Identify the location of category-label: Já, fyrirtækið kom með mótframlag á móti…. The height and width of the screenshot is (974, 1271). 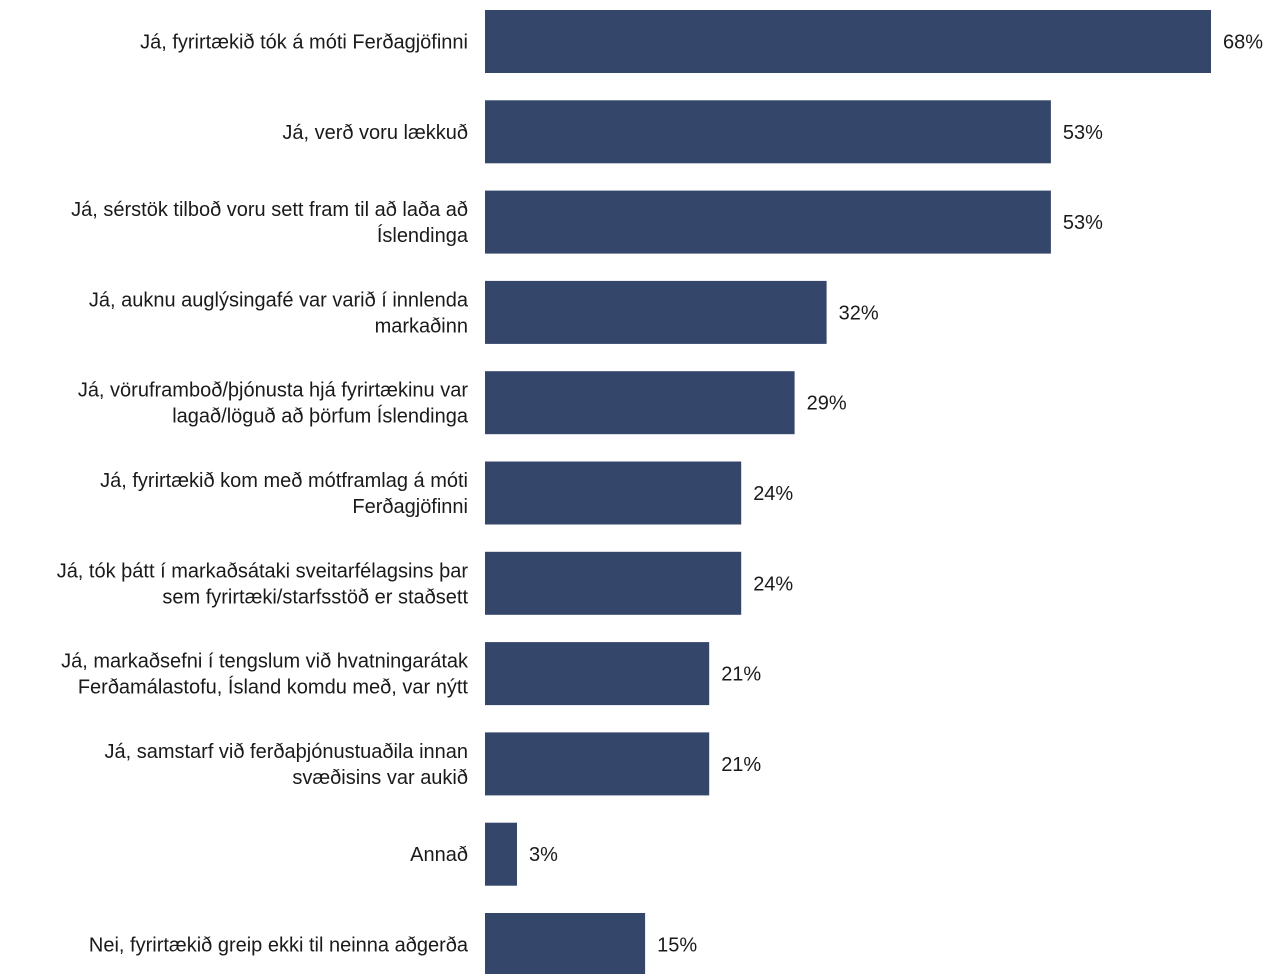
(284, 494).